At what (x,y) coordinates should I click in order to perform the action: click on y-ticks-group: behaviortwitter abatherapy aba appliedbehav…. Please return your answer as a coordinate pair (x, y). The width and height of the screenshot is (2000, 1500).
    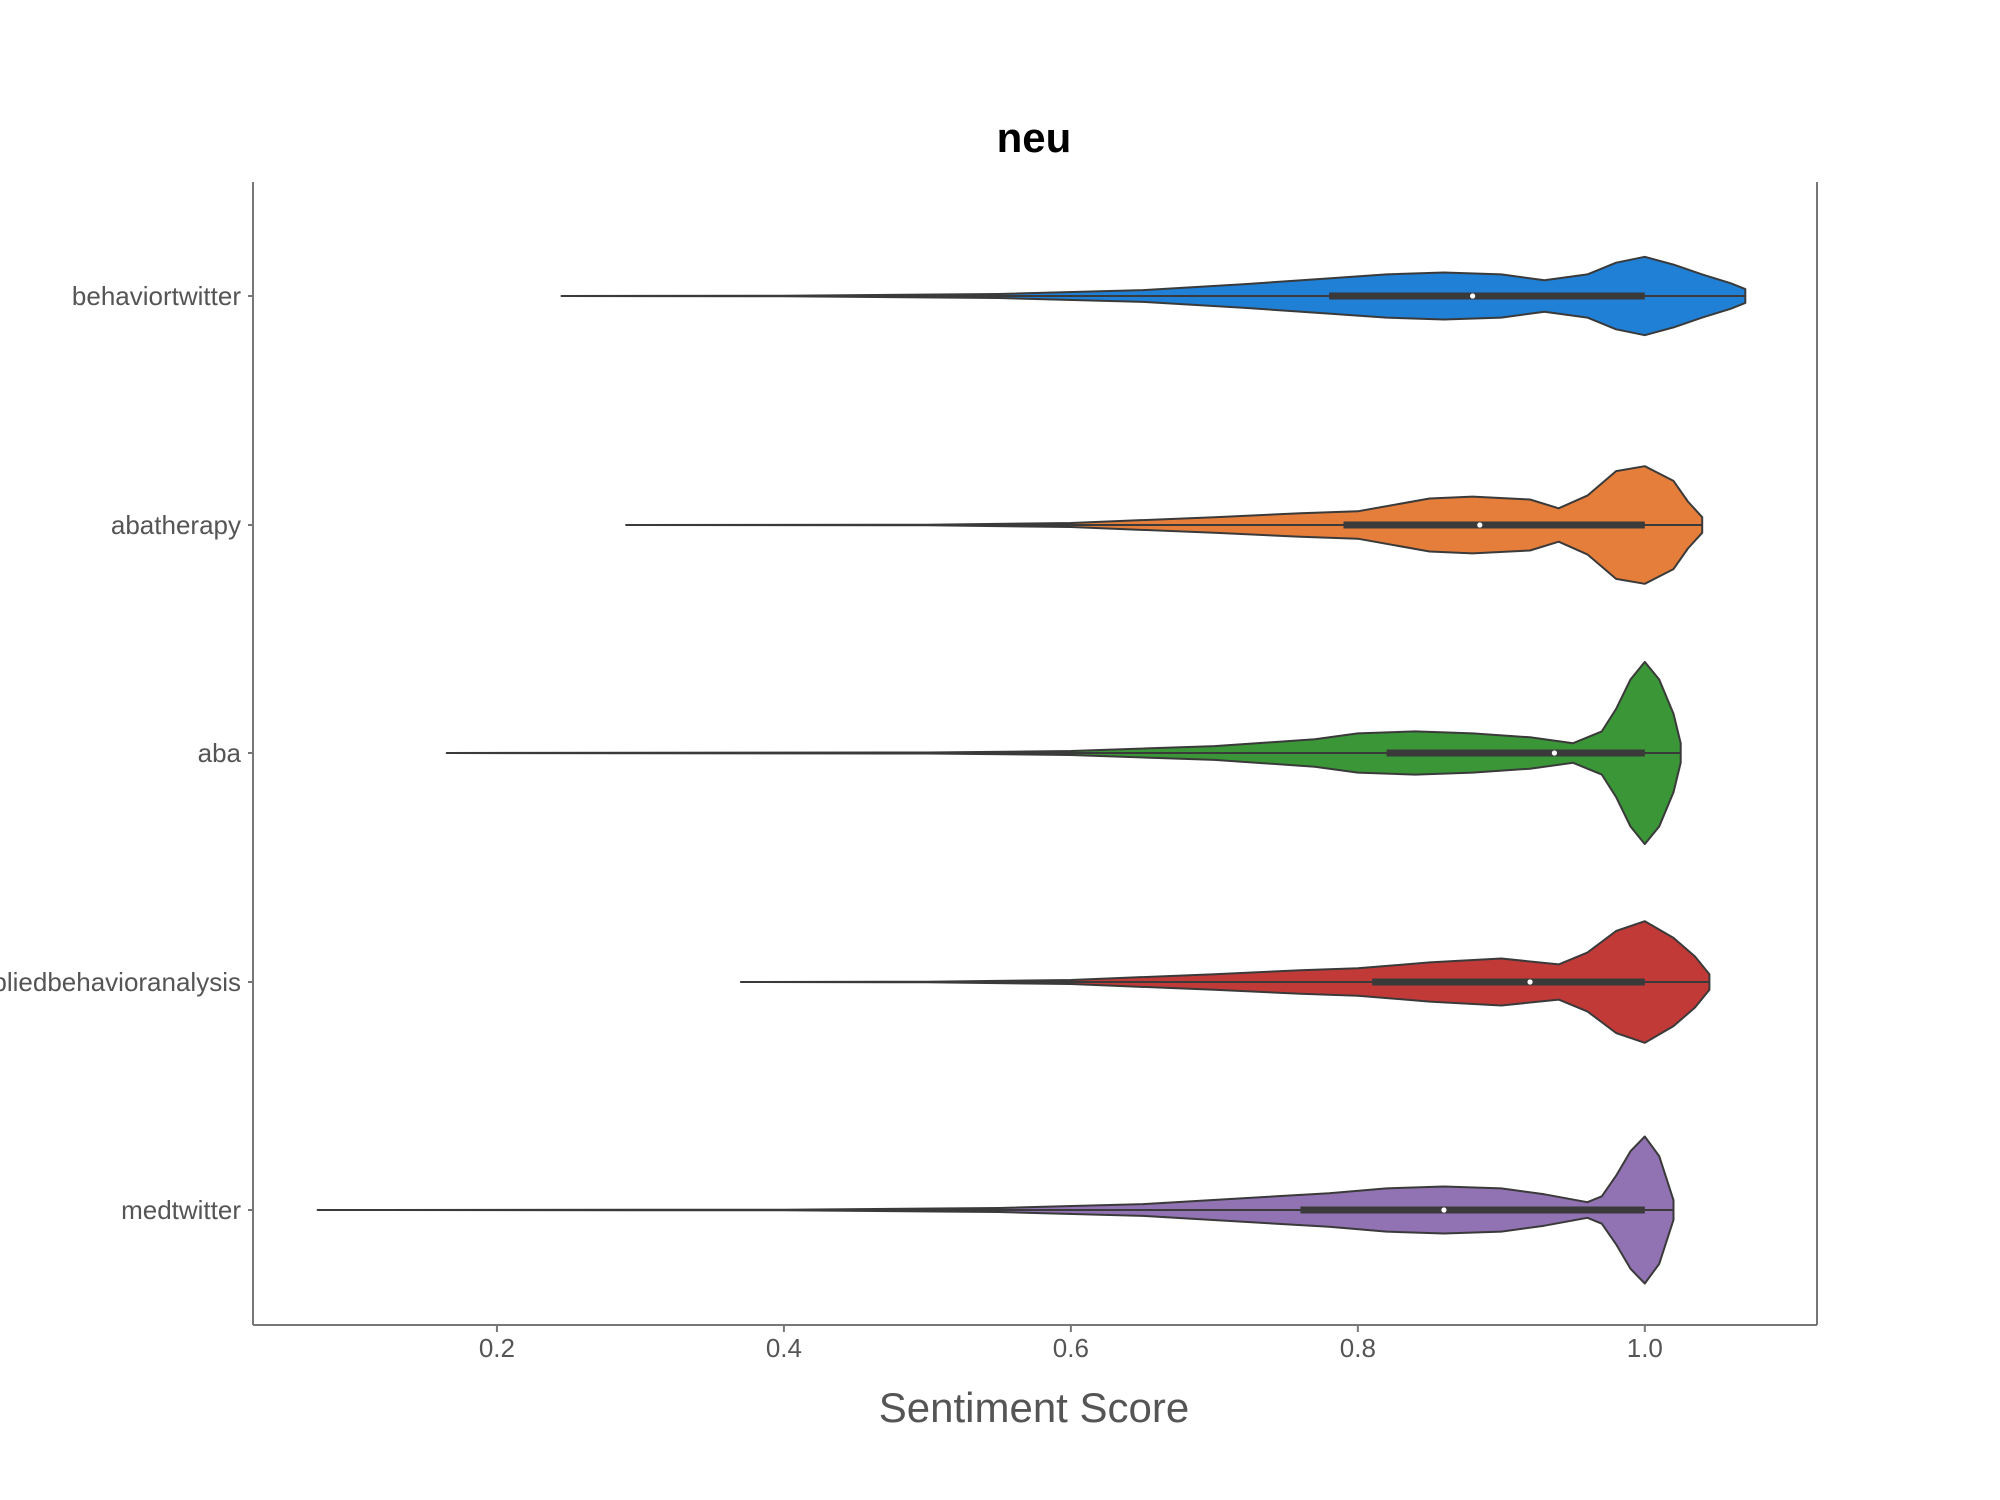
    Looking at the image, I should click on (126, 753).